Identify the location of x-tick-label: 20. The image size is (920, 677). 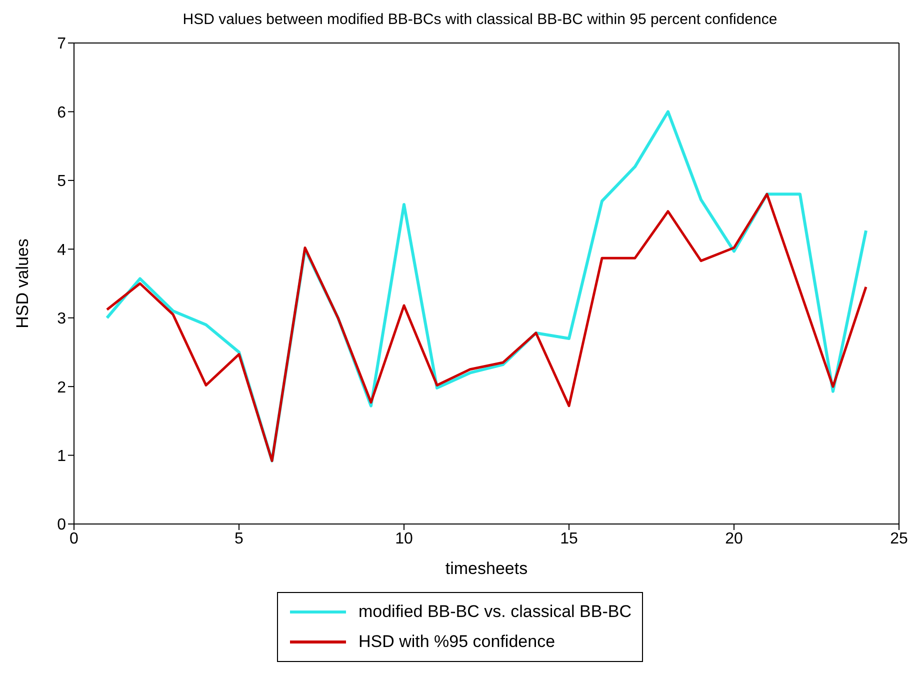
(734, 539).